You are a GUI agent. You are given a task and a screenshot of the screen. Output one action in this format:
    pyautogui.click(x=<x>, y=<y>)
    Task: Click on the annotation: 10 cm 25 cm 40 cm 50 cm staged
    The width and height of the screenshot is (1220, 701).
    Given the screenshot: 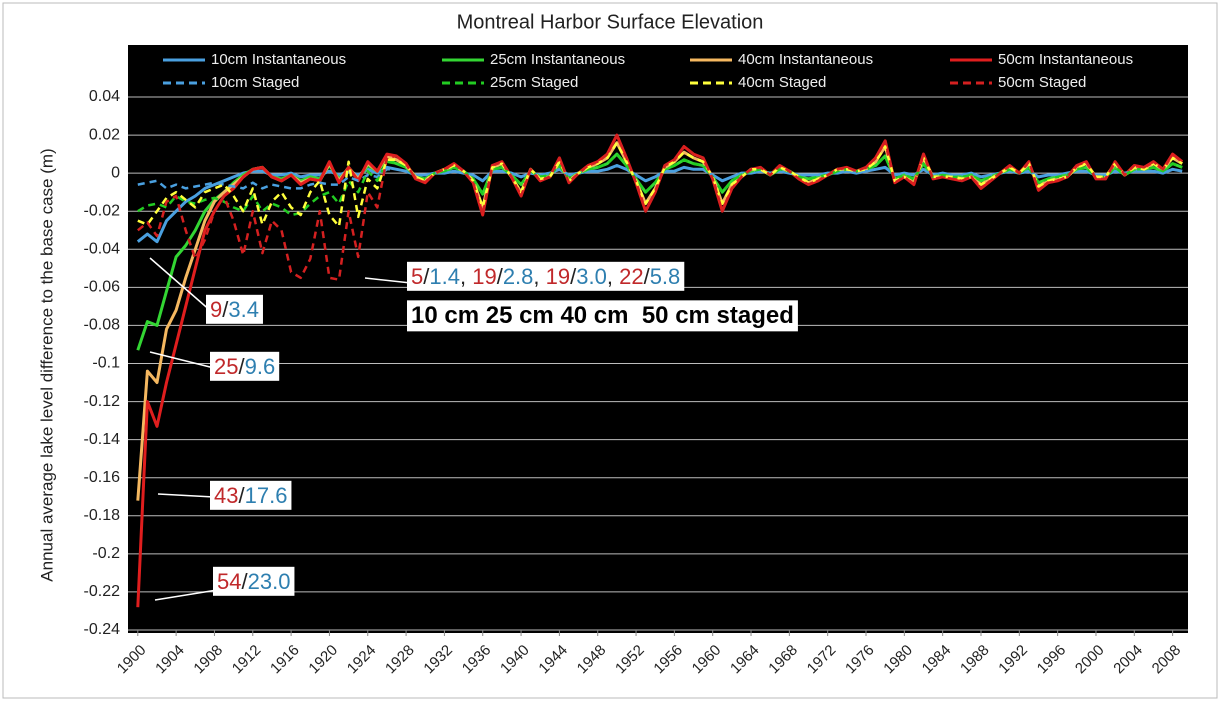 What is the action you would take?
    pyautogui.click(x=602, y=315)
    